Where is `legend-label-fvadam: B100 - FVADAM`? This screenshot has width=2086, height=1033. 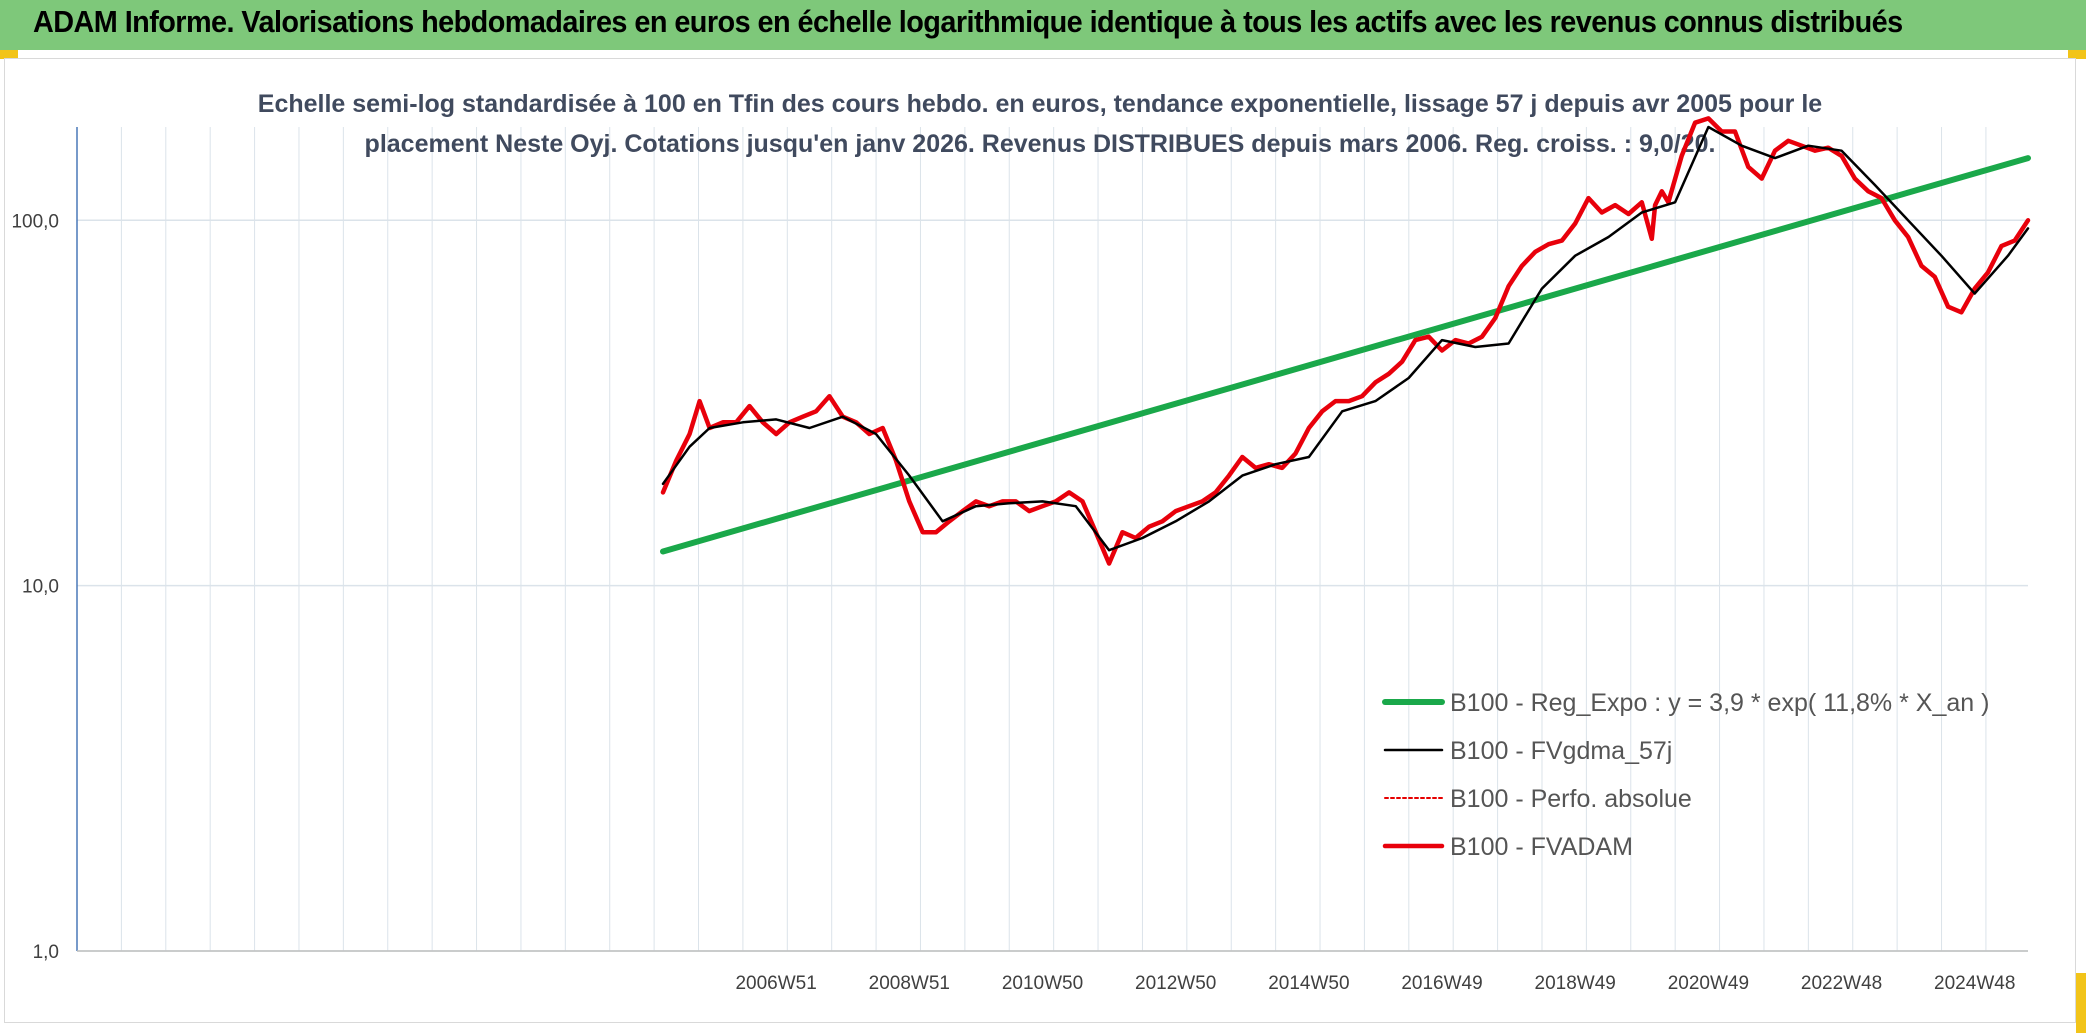 legend-label-fvadam: B100 - FVADAM is located at coordinates (1541, 847).